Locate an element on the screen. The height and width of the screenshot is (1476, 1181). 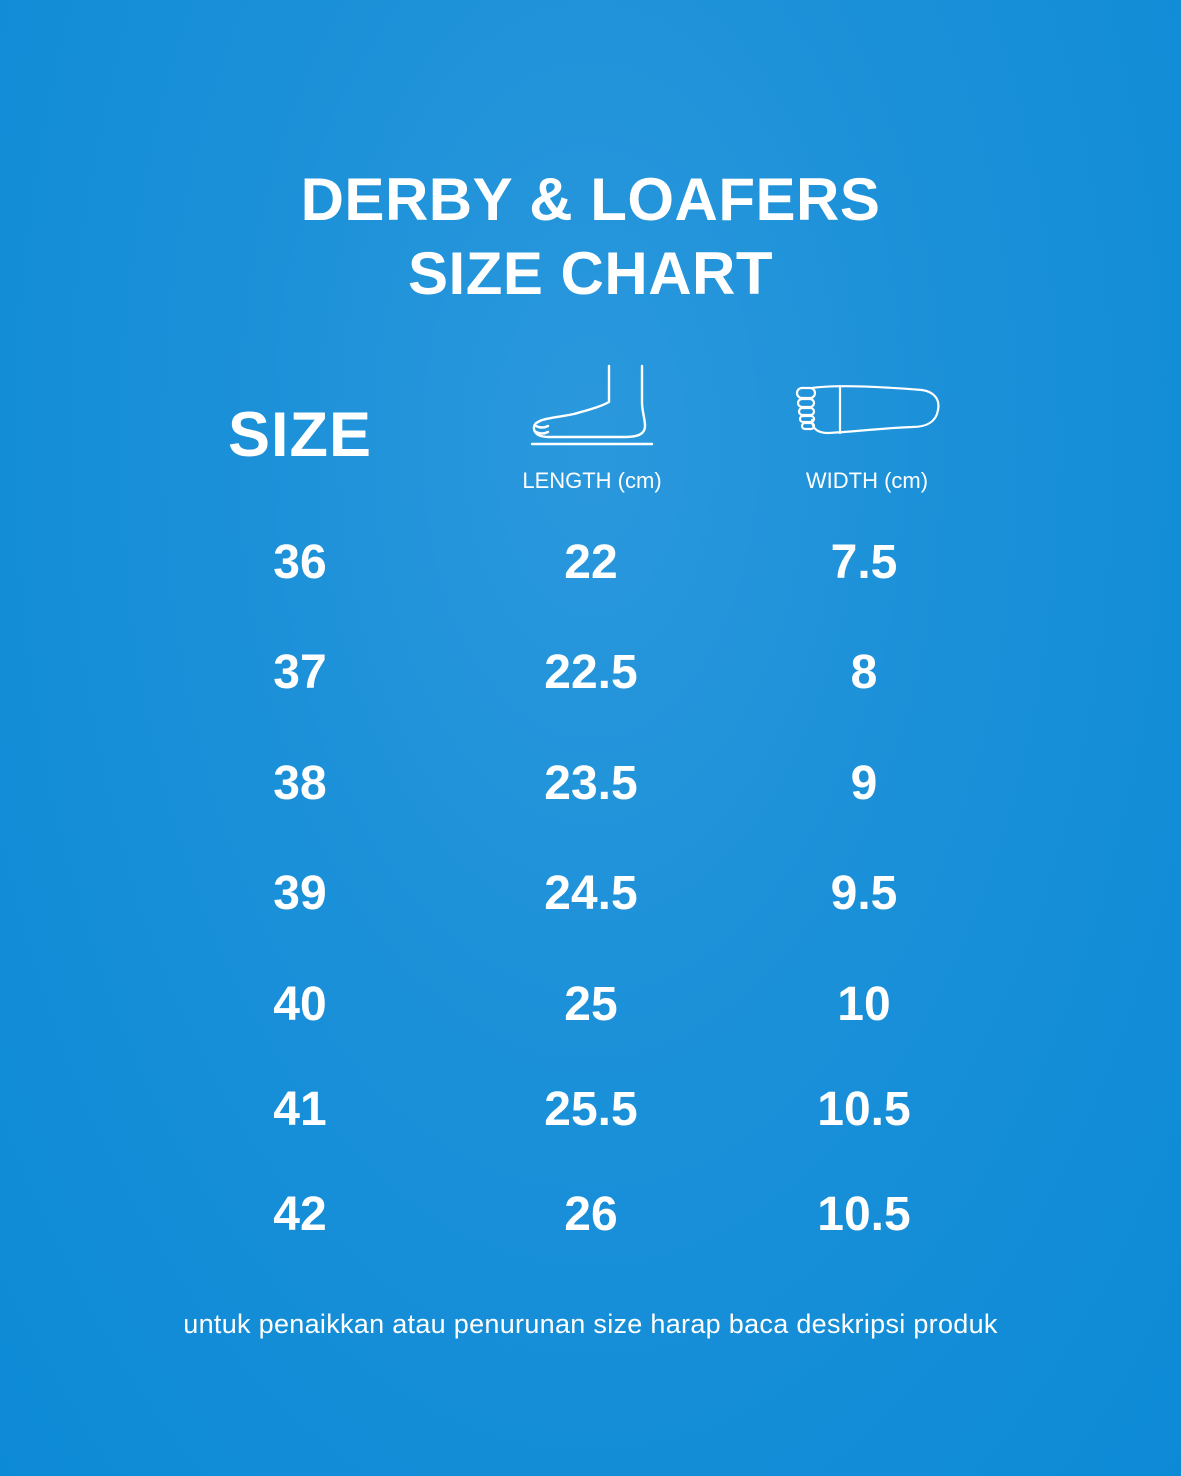
size-row: 41 25.5 10.5 is located at coordinates (590, 1110).